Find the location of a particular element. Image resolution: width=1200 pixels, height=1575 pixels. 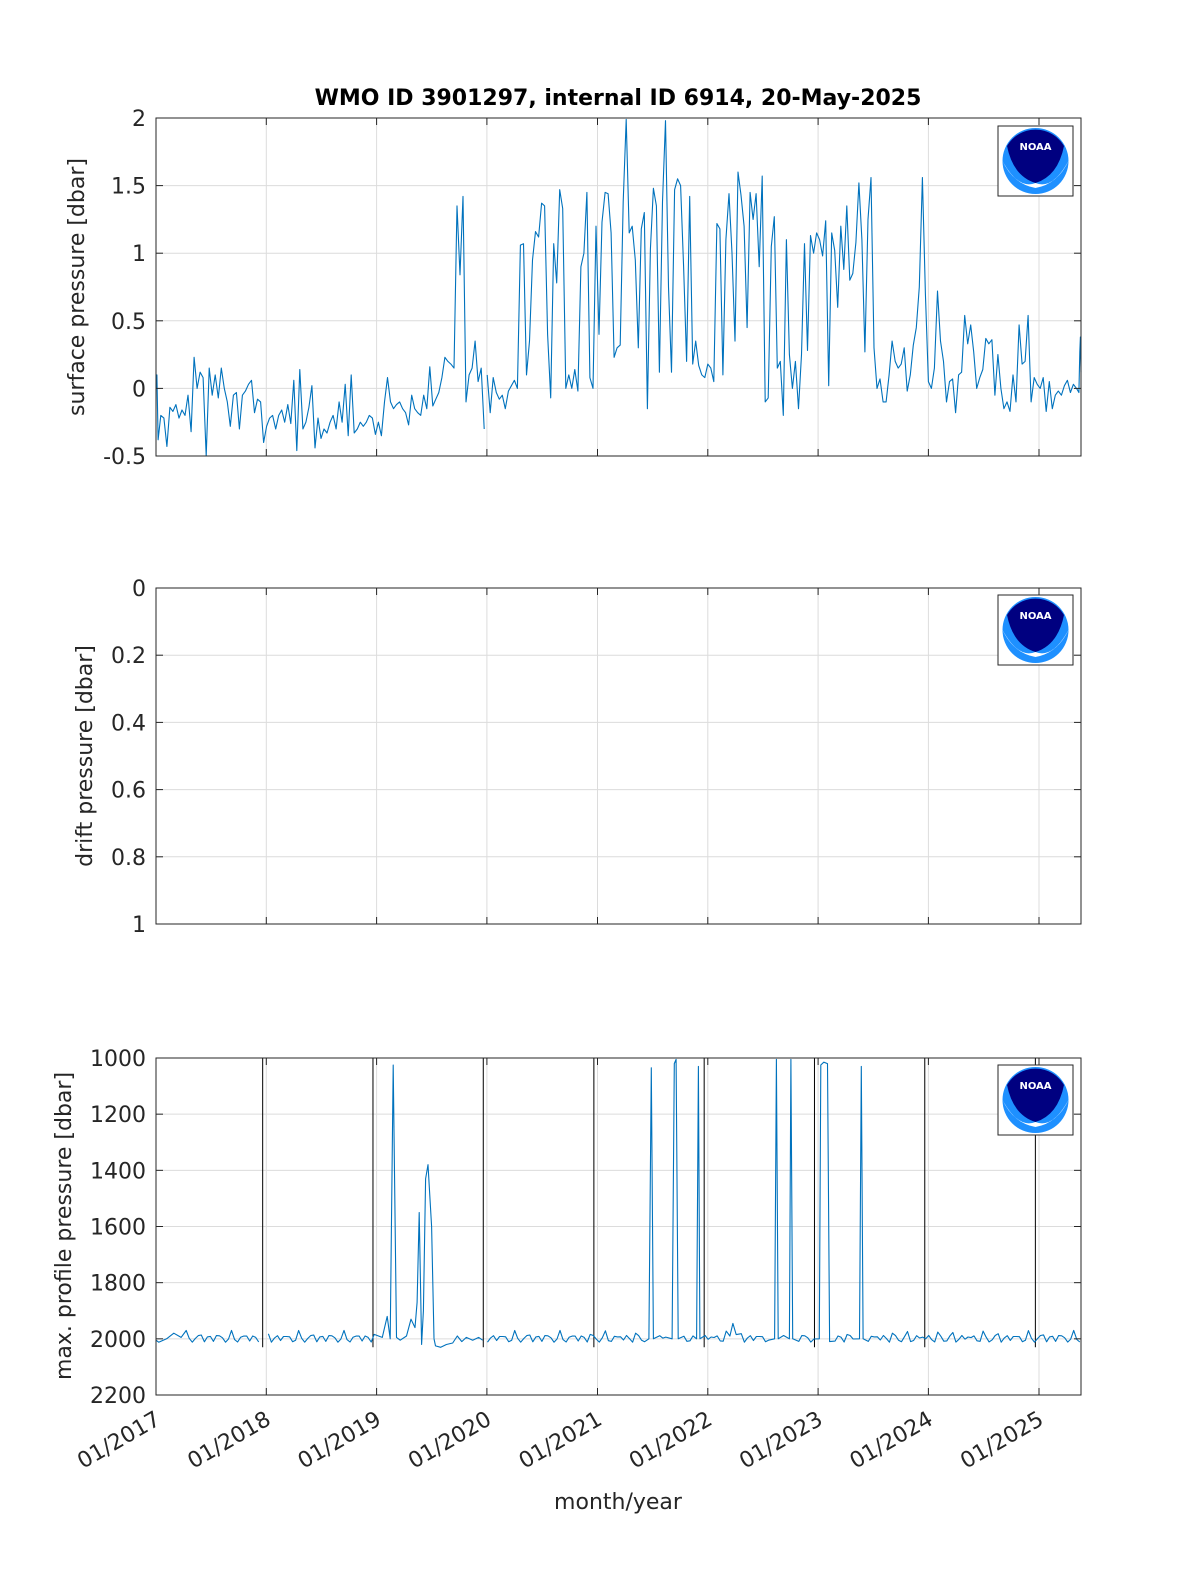

y-tick-label: 1400 is located at coordinates (118, 1171).